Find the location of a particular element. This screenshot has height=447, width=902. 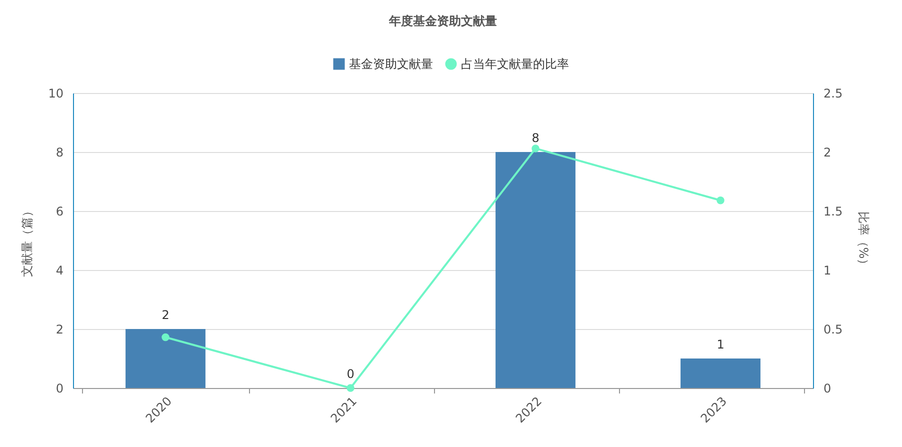

data-label: 1 is located at coordinates (720, 345).